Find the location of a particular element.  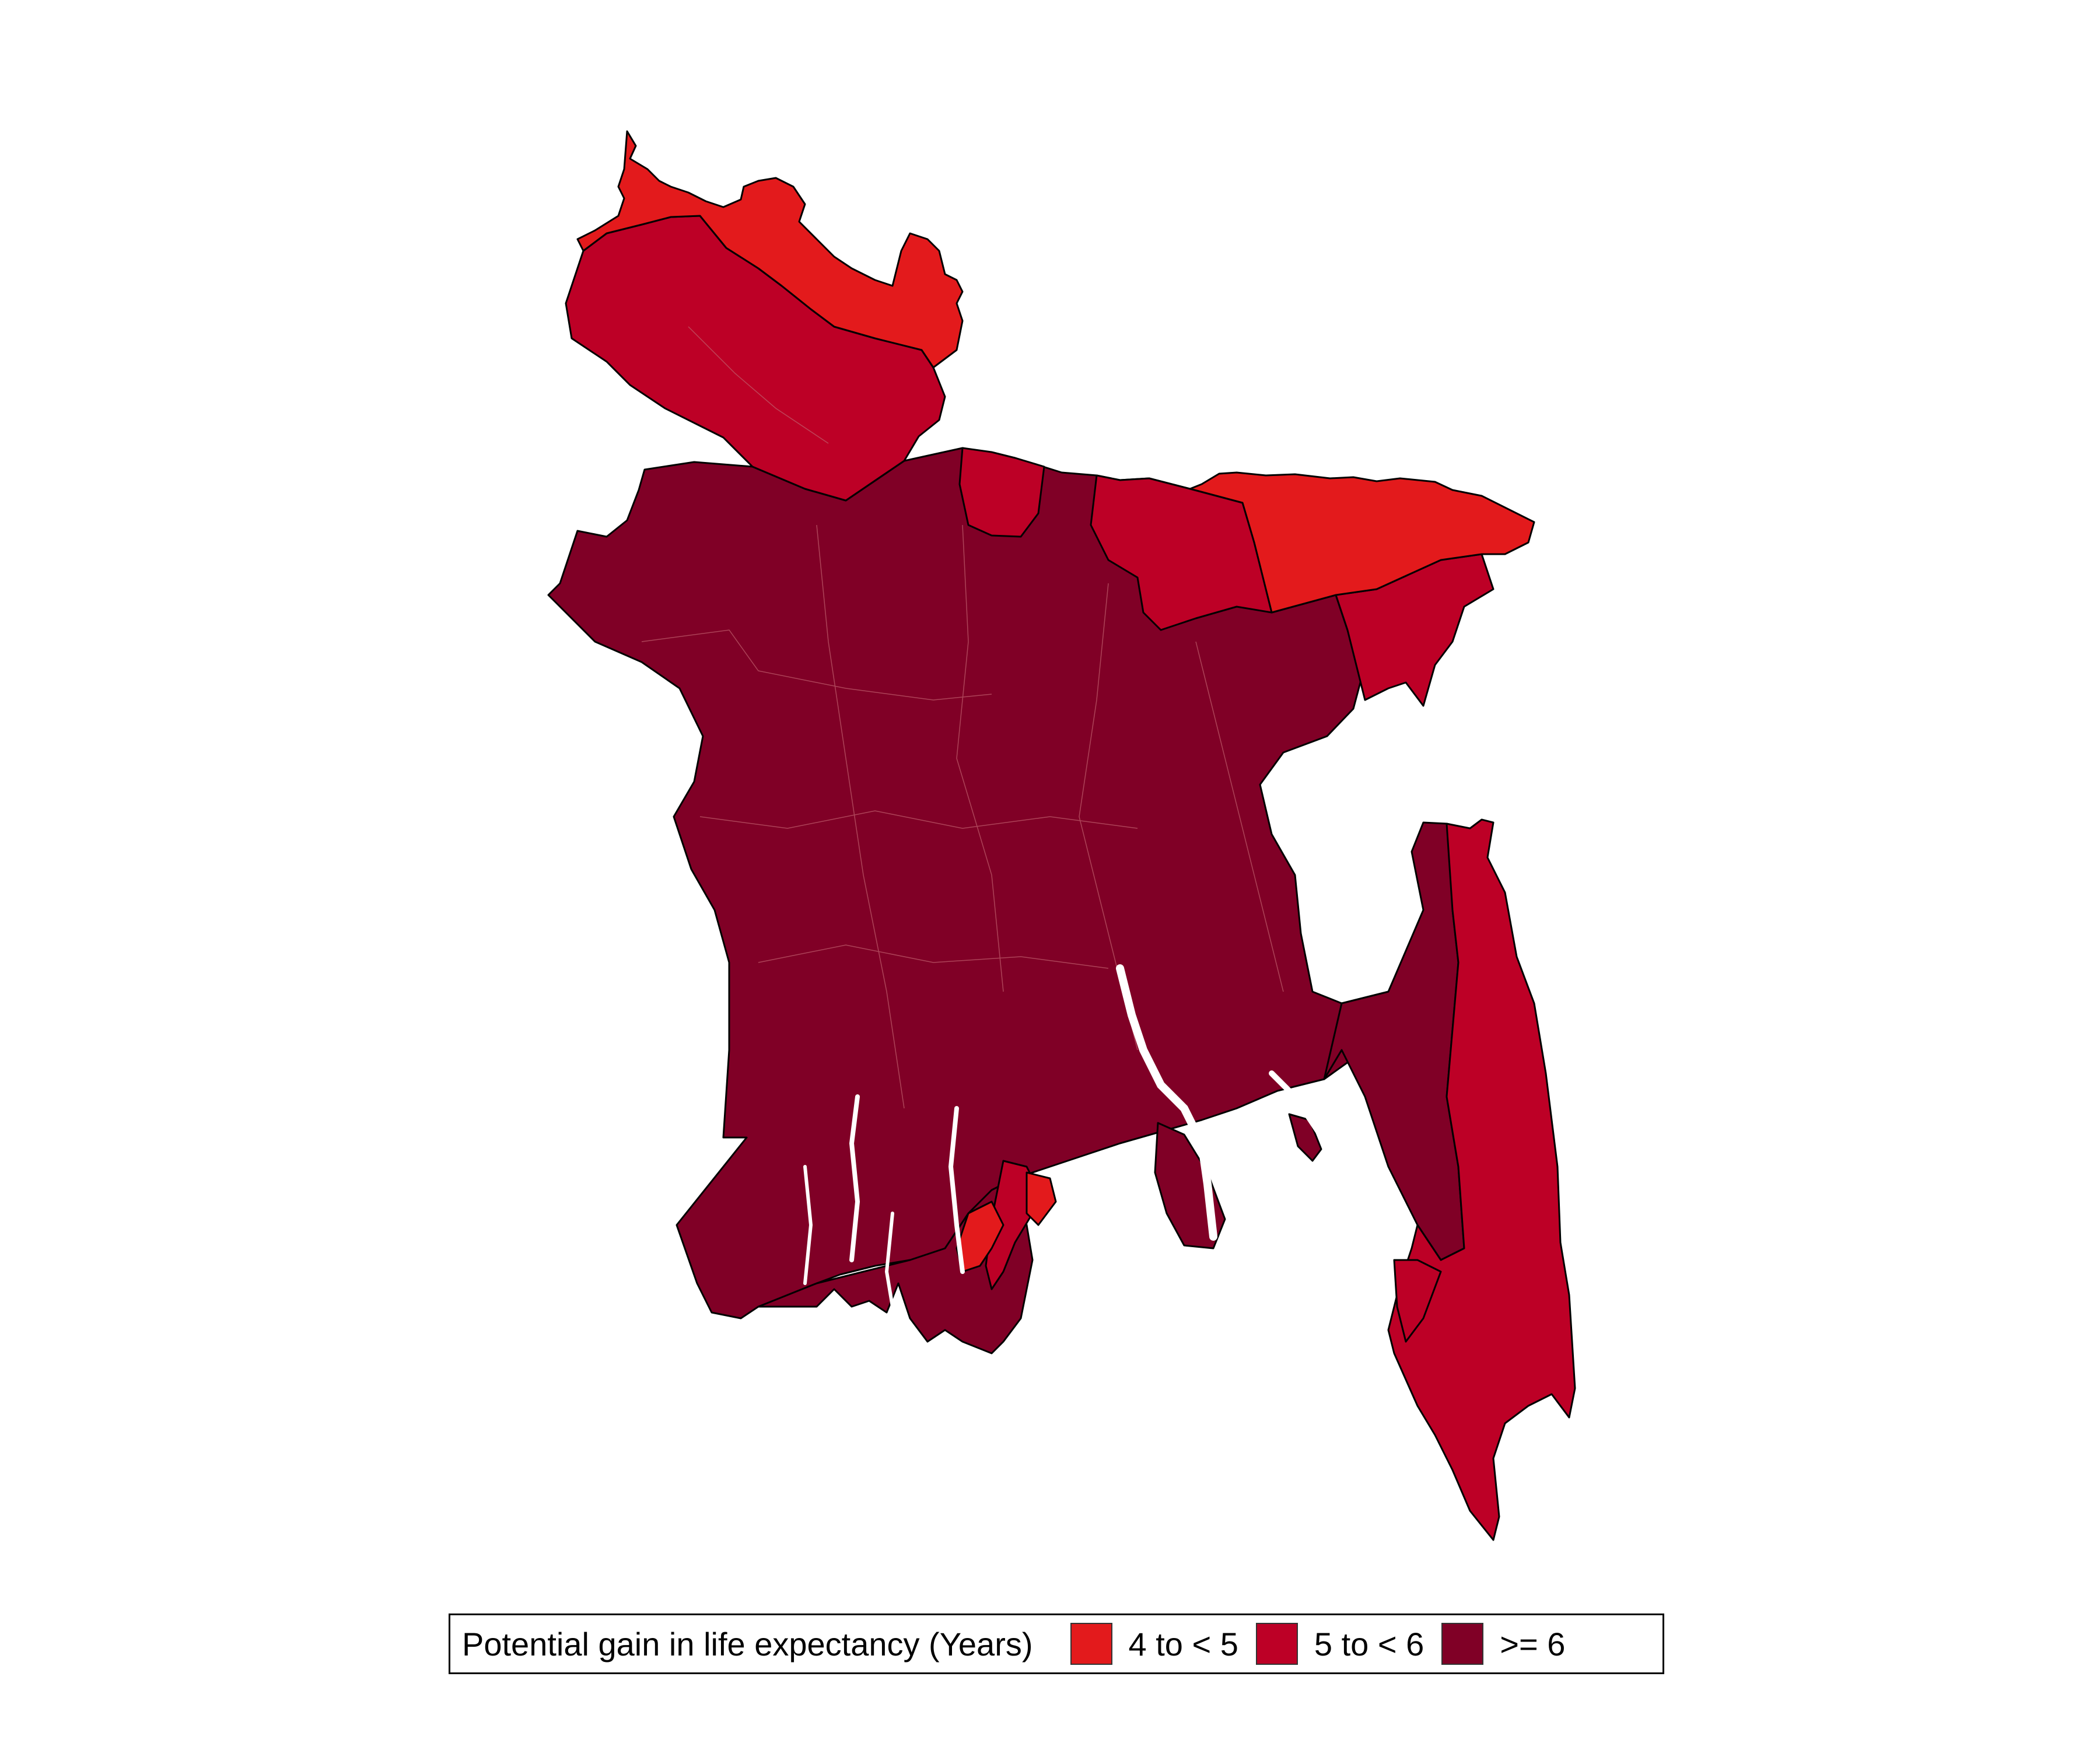

region-patuakhali is located at coordinates (980, 1237).